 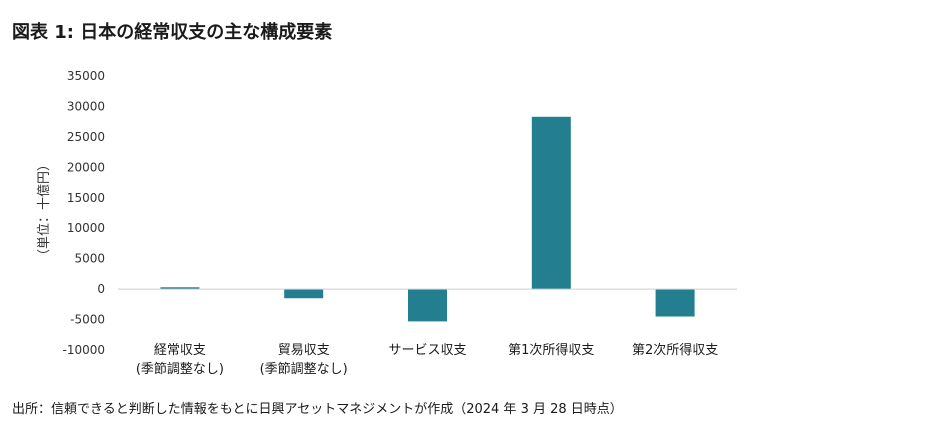 What do you see at coordinates (86, 228) in the screenshot?
I see `y-tick-label: 10000` at bounding box center [86, 228].